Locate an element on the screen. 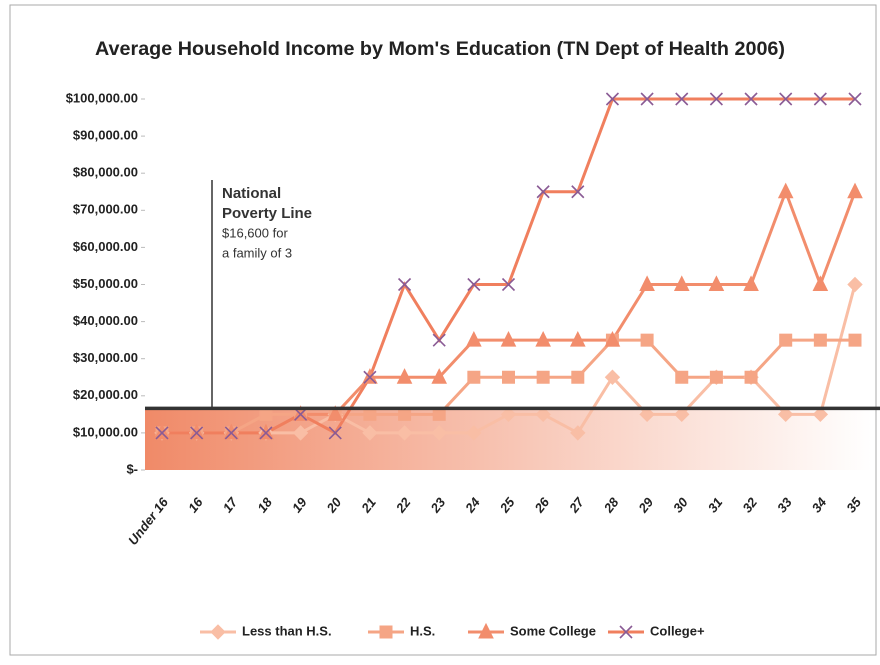 Image resolution: width=880 pixels, height=665 pixels. y-tick-label: $60,000.00 is located at coordinates (105, 246).